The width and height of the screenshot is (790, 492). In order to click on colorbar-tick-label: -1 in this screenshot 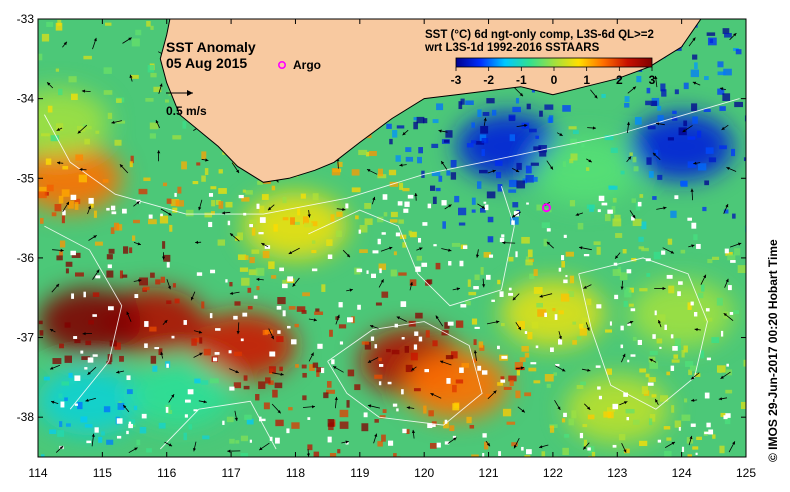, I will do `click(521, 80)`.